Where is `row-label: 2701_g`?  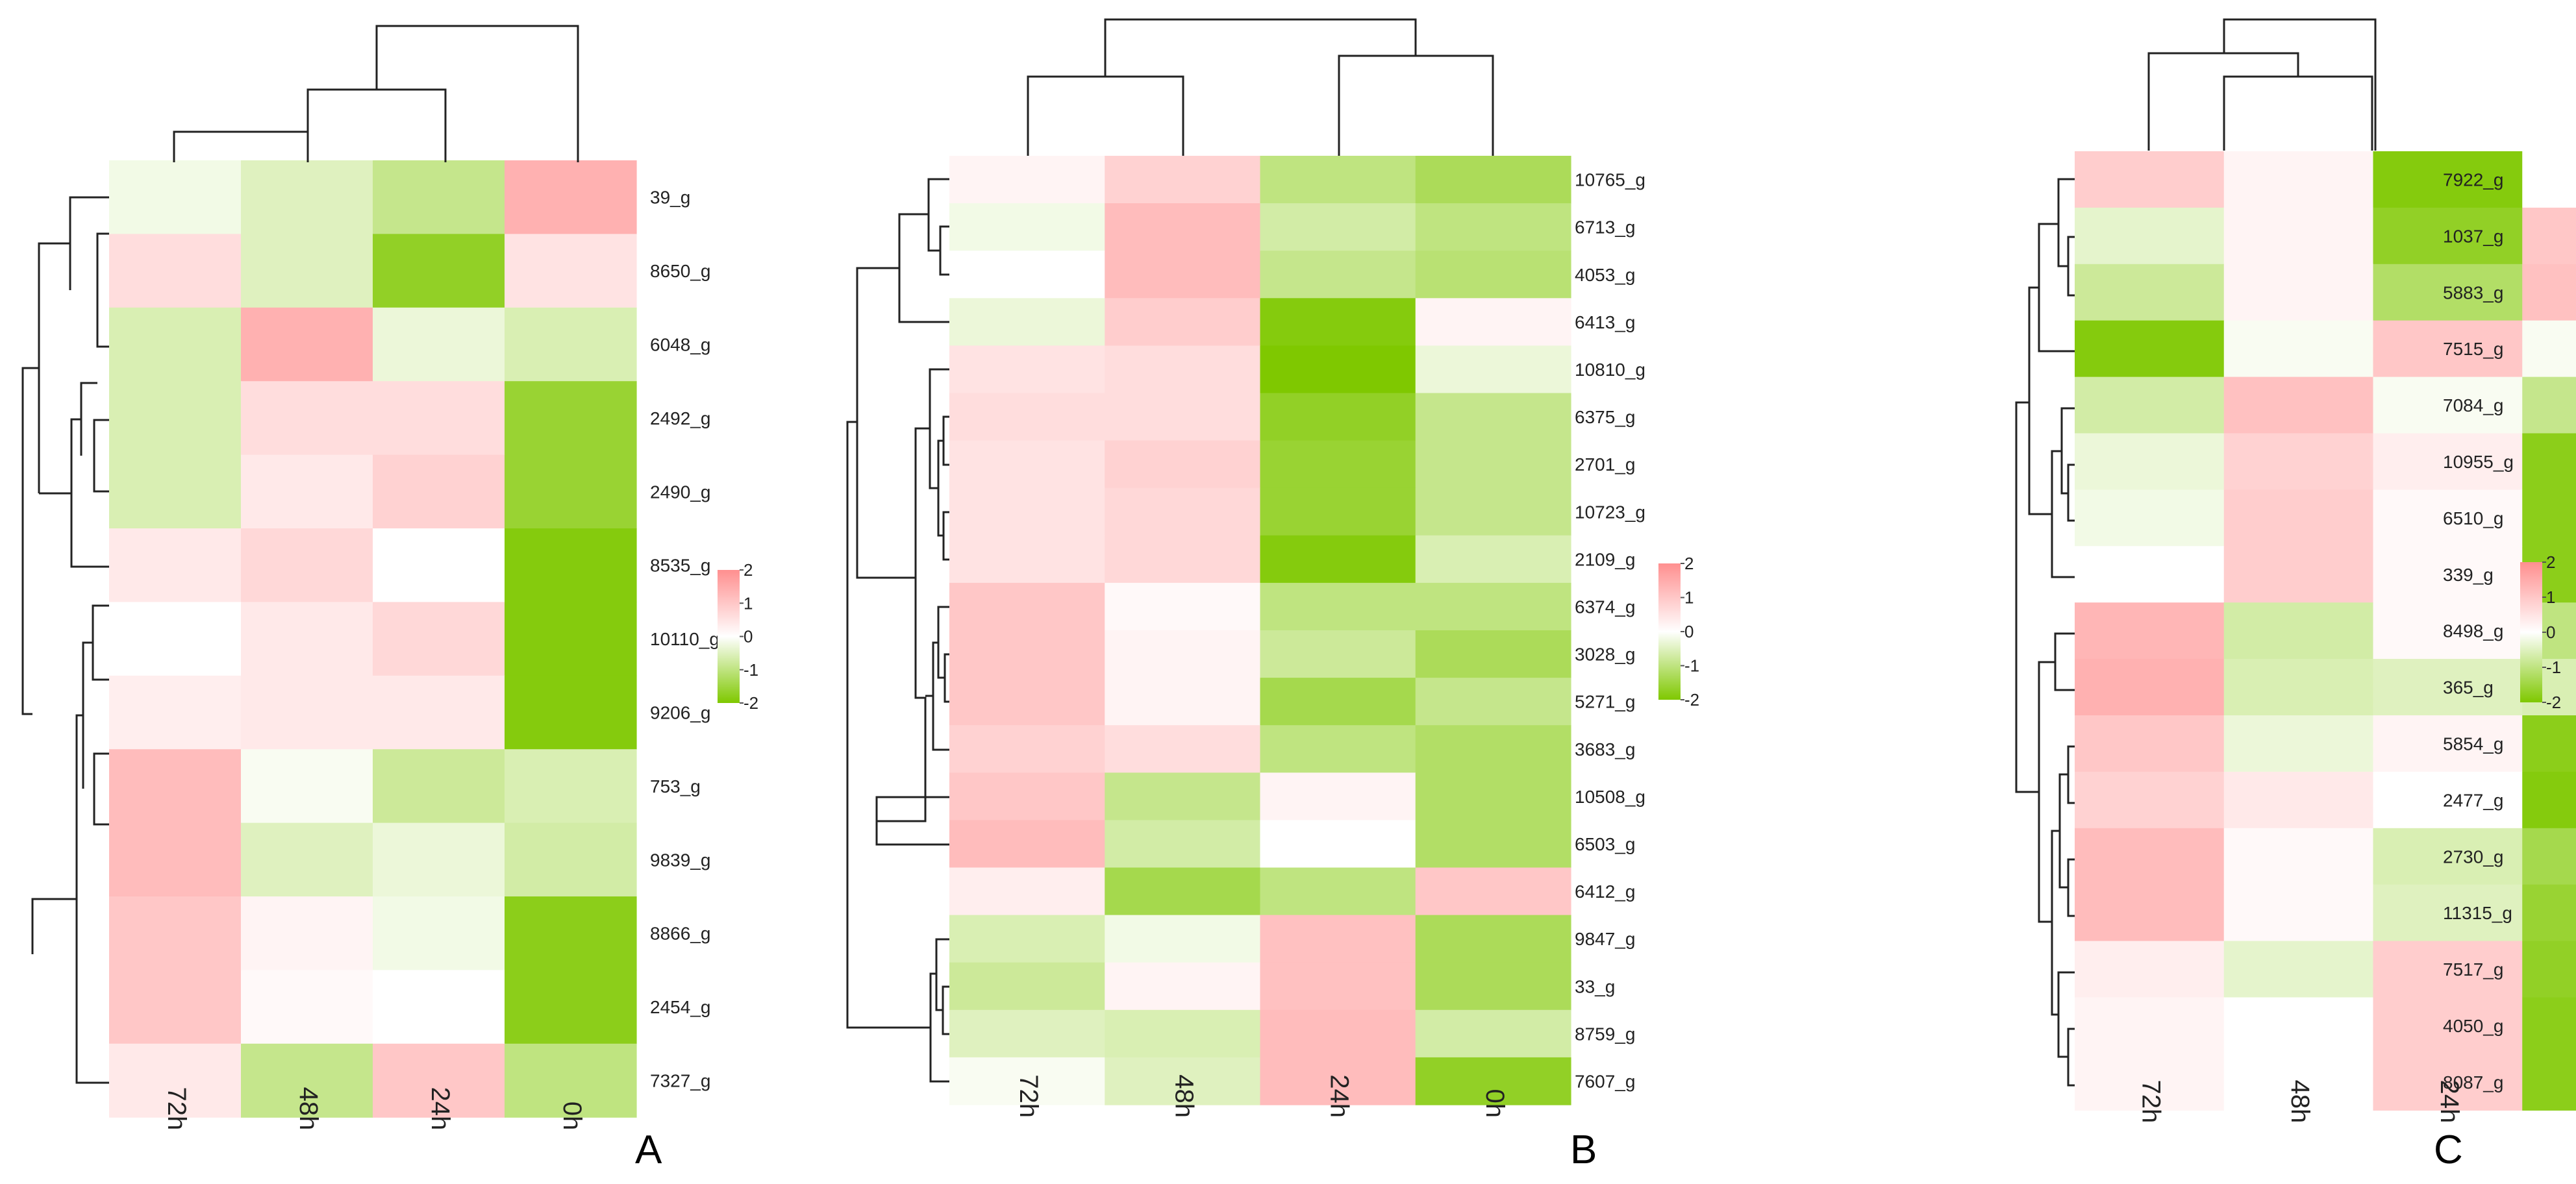
row-label: 2701_g is located at coordinates (1605, 465).